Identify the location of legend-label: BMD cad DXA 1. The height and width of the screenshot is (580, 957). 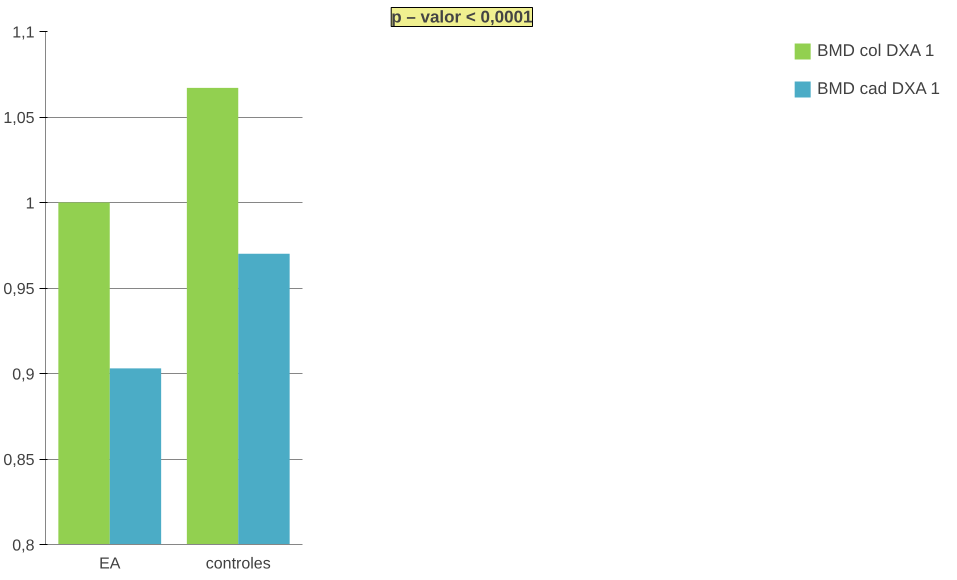
(878, 89).